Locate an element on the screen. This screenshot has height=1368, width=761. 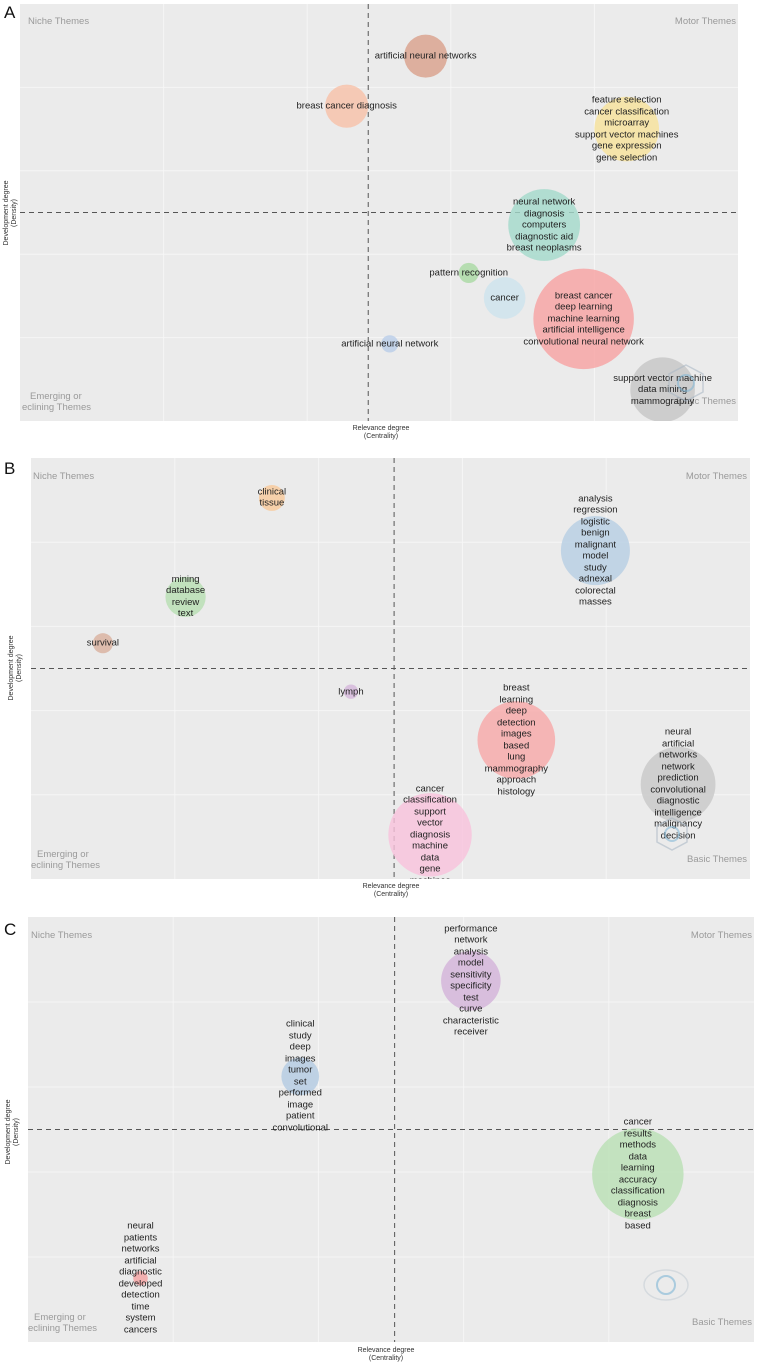
cluster-keyword: benign is located at coordinates (595, 533).